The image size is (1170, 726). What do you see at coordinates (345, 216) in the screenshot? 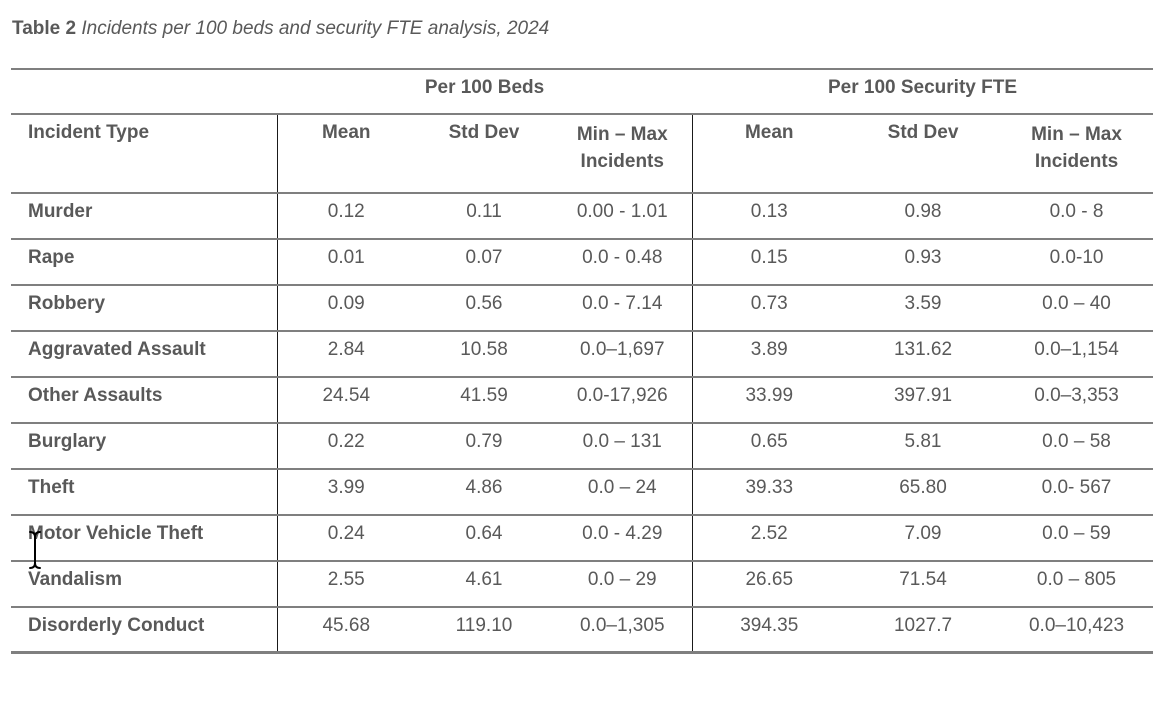
I see `beds-mean-cell: 0.12` at bounding box center [345, 216].